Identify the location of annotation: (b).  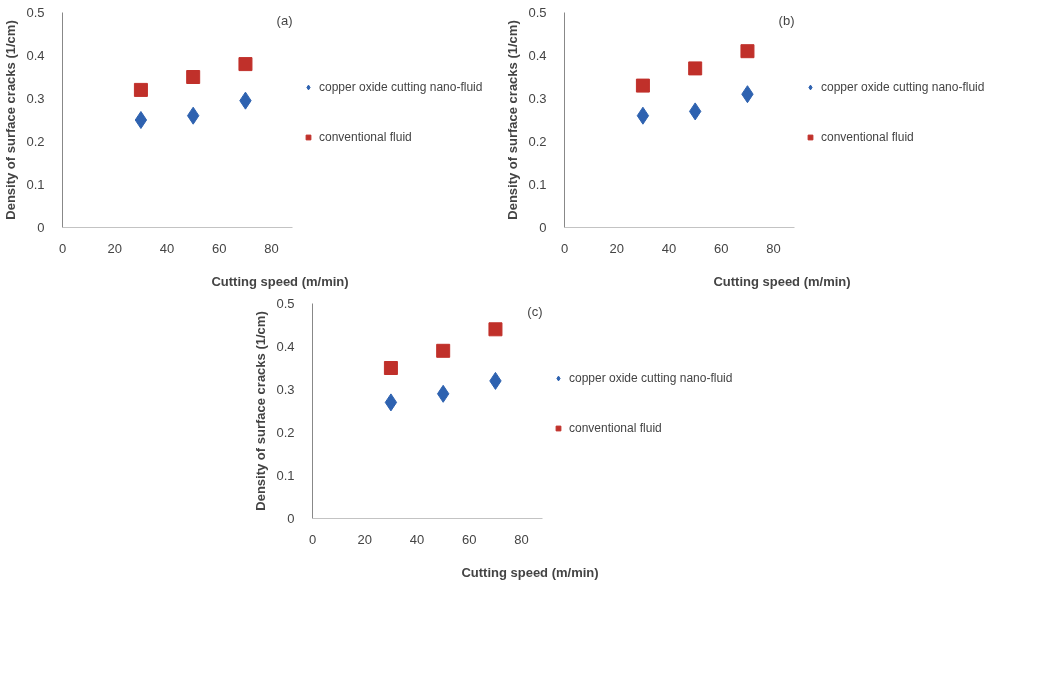
(786, 20).